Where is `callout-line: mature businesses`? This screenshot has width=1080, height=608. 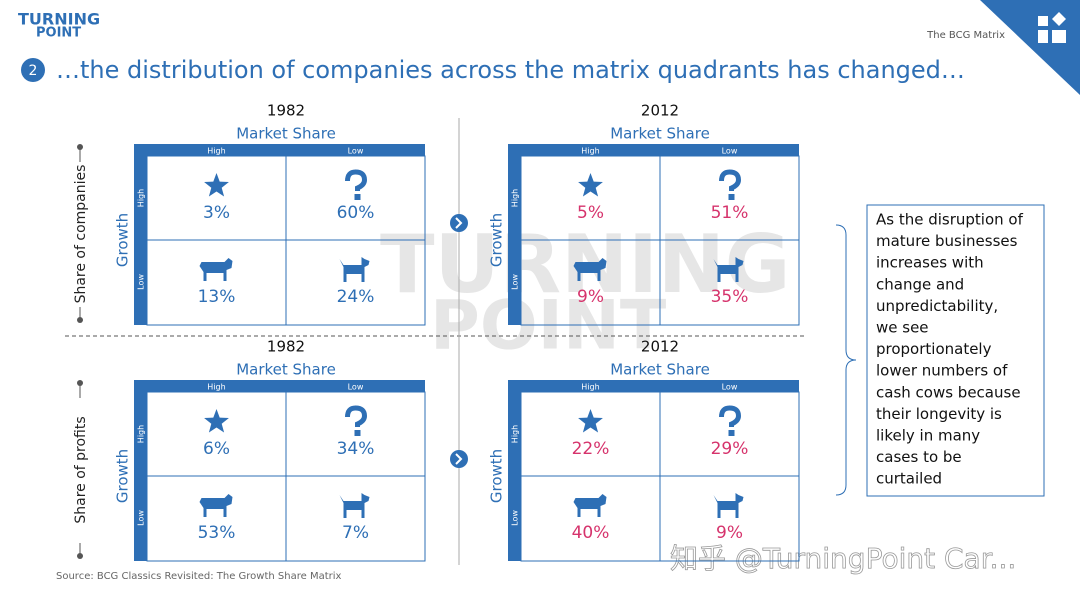 callout-line: mature businesses is located at coordinates (947, 241).